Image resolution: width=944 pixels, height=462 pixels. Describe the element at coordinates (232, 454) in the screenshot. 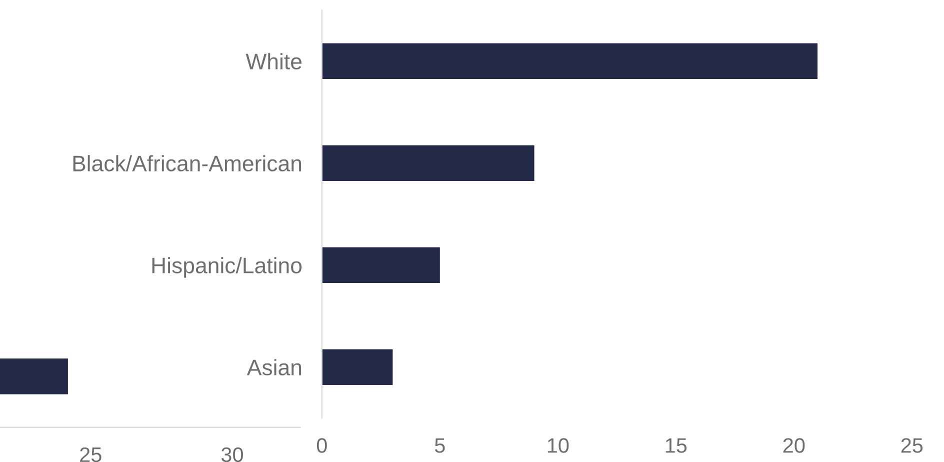

I see `x-tick-label: 30` at that location.